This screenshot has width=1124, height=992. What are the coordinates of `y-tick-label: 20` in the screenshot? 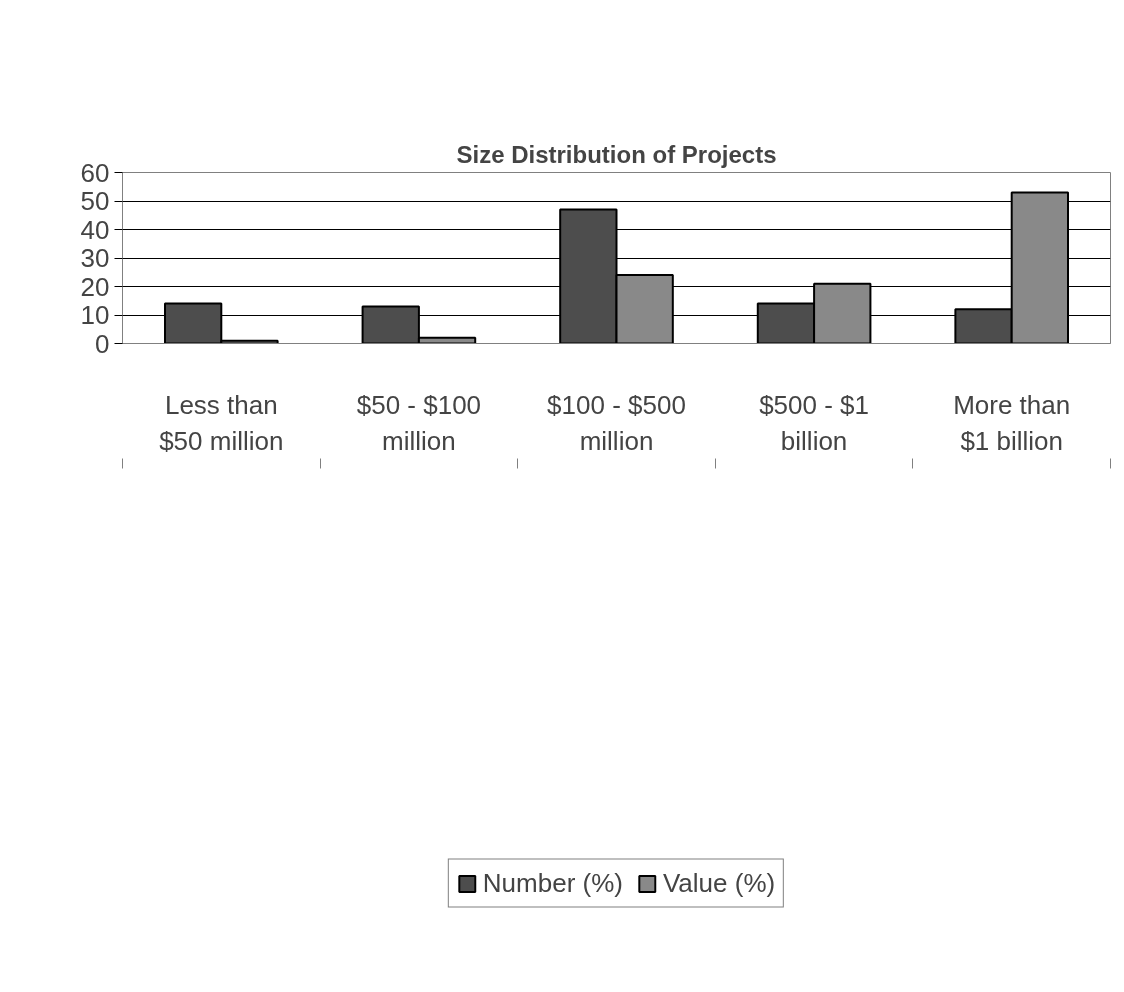 It's located at (95, 286).